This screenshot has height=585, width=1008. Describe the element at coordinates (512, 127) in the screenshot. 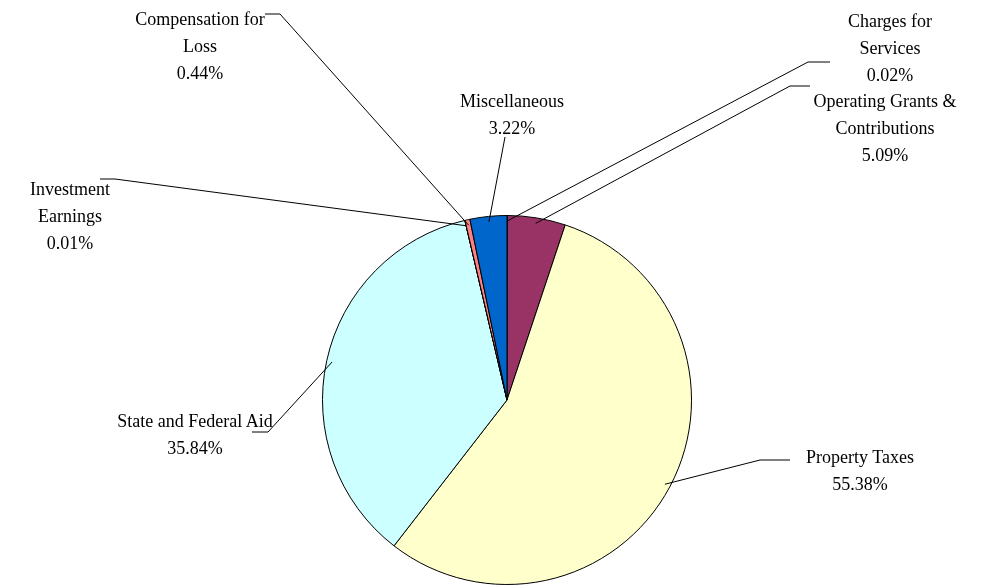

I see `data-label: 3.22%` at that location.